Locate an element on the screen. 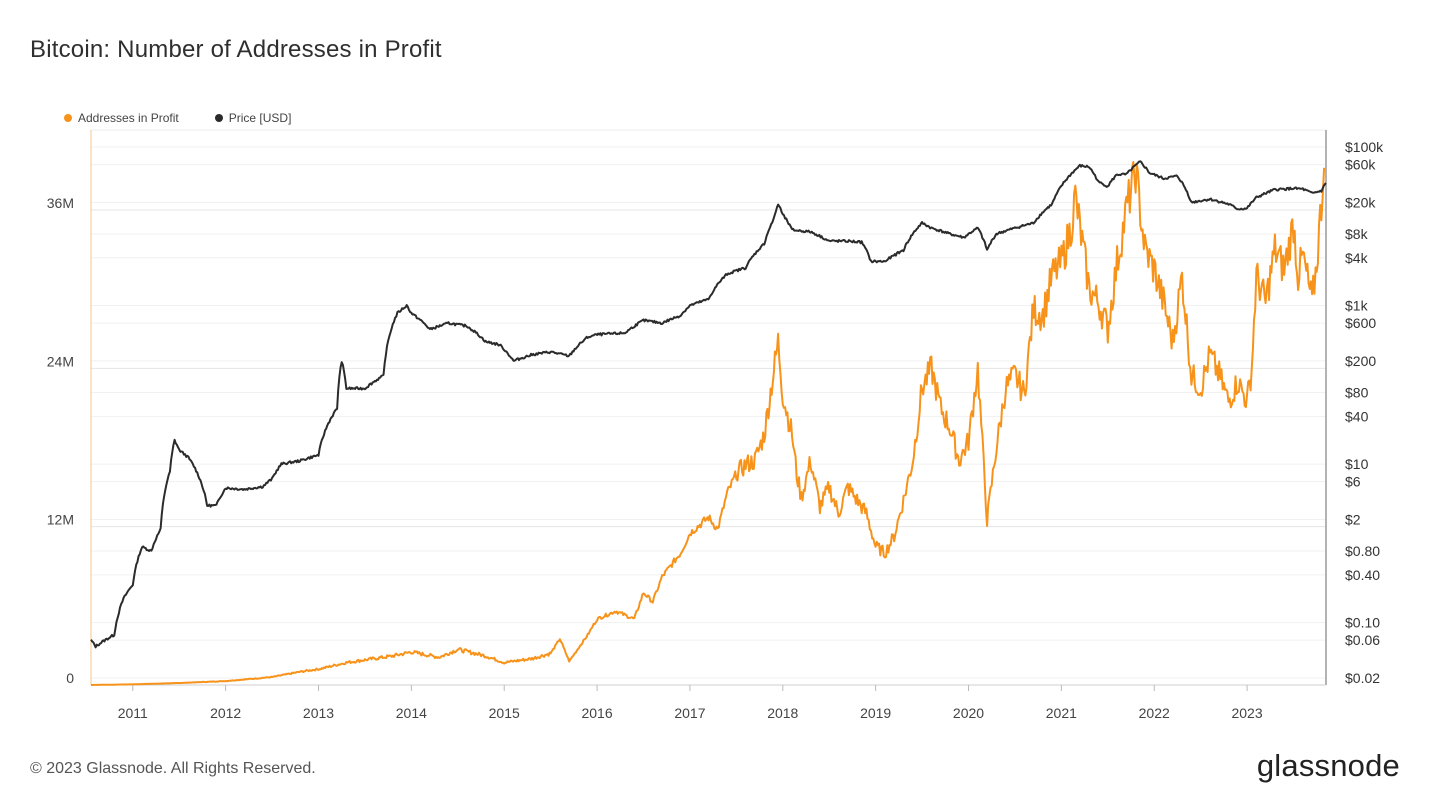 Image resolution: width=1430 pixels, height=805 pixels. x-tick-label-2015: 2015 is located at coordinates (504, 713).